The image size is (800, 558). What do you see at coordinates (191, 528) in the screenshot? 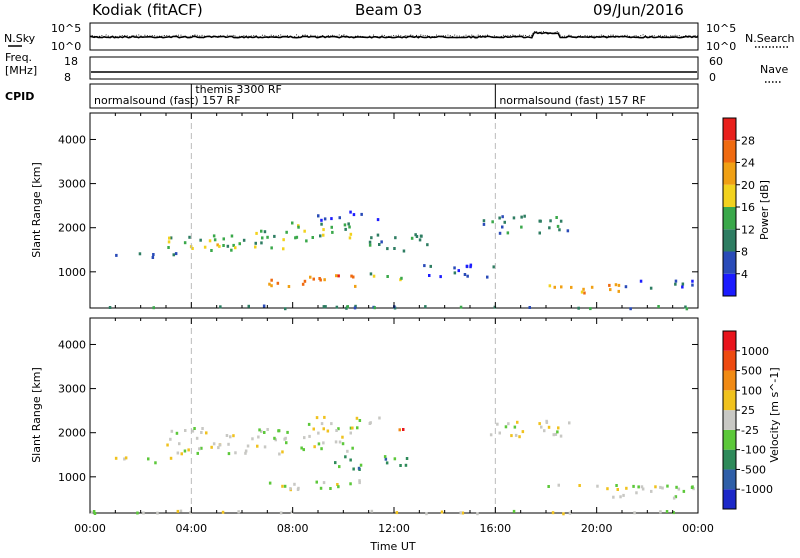
I see `time-tick-label: 04:00` at bounding box center [191, 528].